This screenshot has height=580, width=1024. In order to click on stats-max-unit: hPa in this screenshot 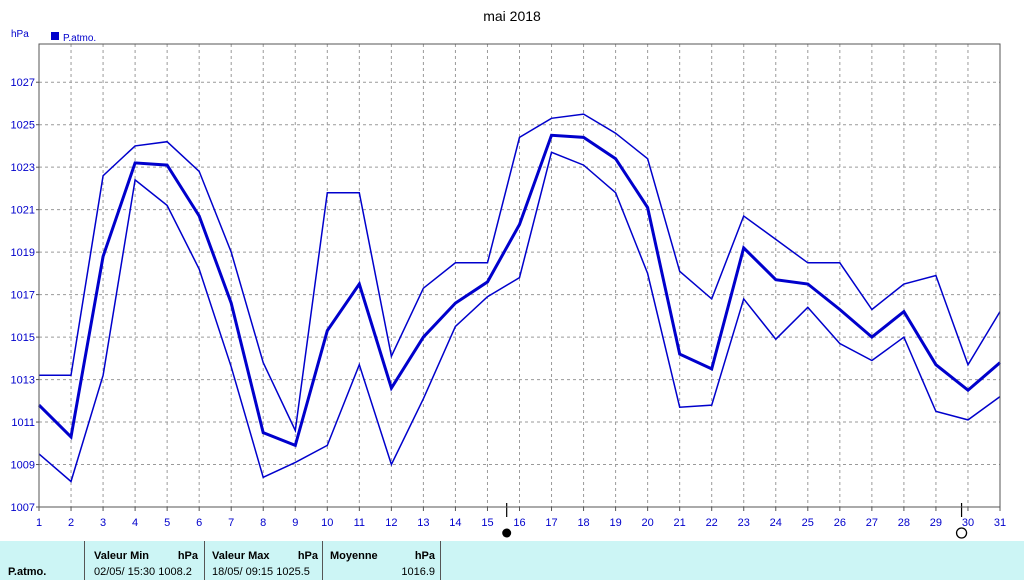, I will do `click(307, 556)`.